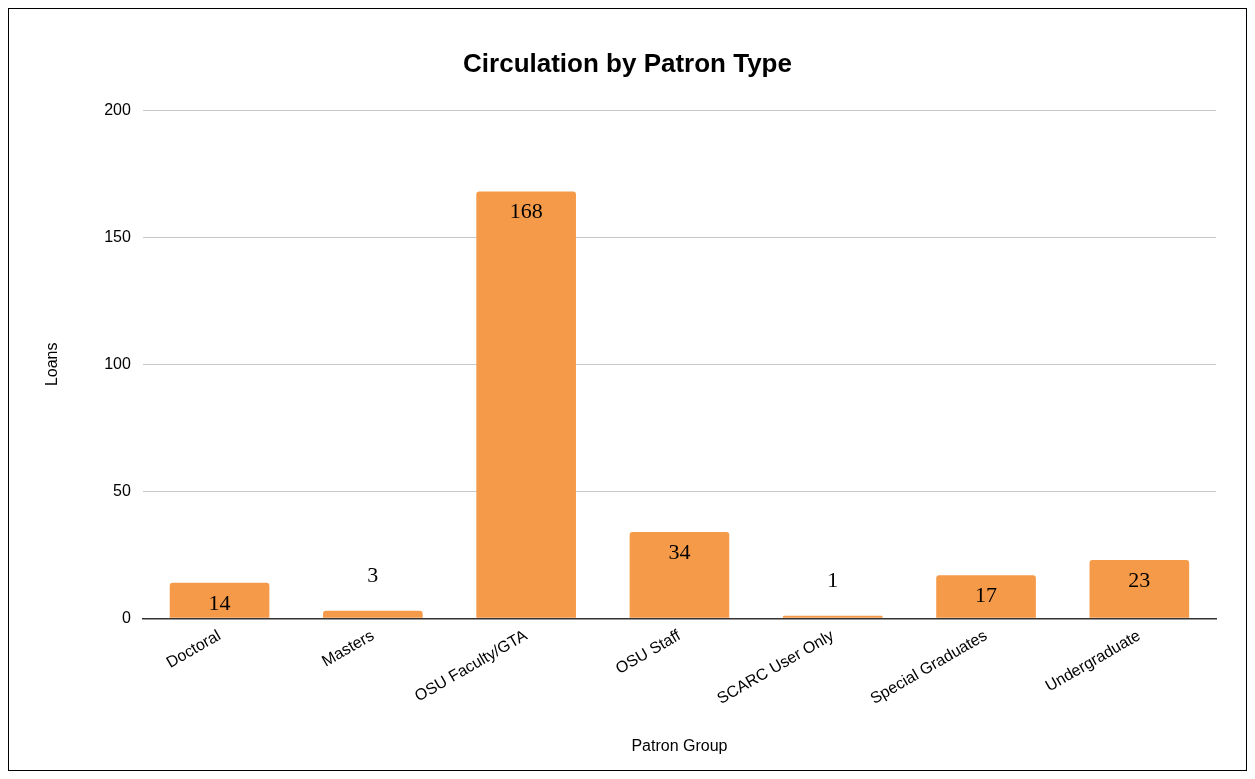 The width and height of the screenshot is (1255, 779). I want to click on data-label: 34, so click(679, 551).